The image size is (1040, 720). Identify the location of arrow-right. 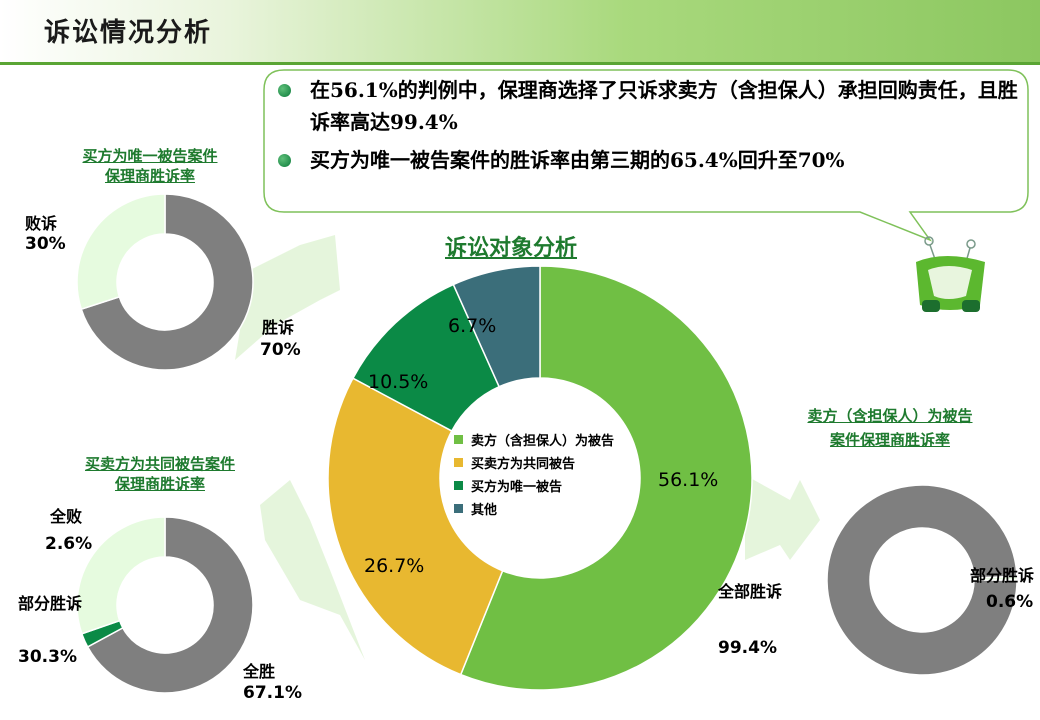
(782, 517).